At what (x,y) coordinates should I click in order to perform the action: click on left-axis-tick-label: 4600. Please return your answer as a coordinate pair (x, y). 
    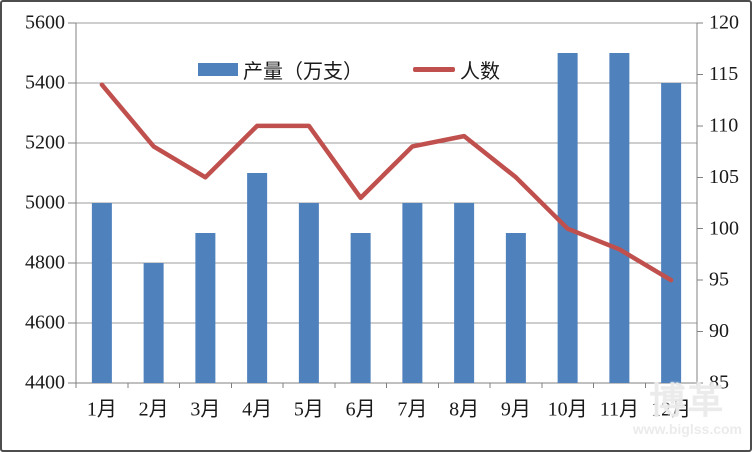
    Looking at the image, I should click on (45, 323).